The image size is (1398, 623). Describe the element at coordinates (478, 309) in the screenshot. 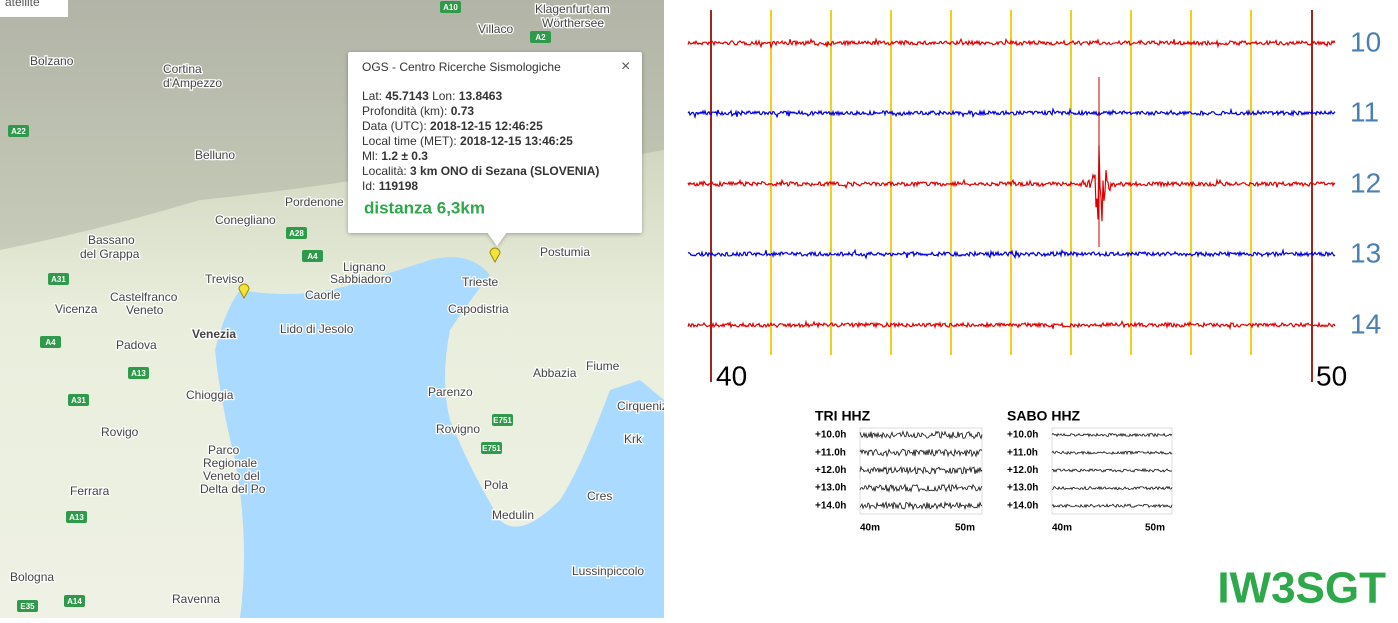

I see `place-label: Capodistria` at that location.